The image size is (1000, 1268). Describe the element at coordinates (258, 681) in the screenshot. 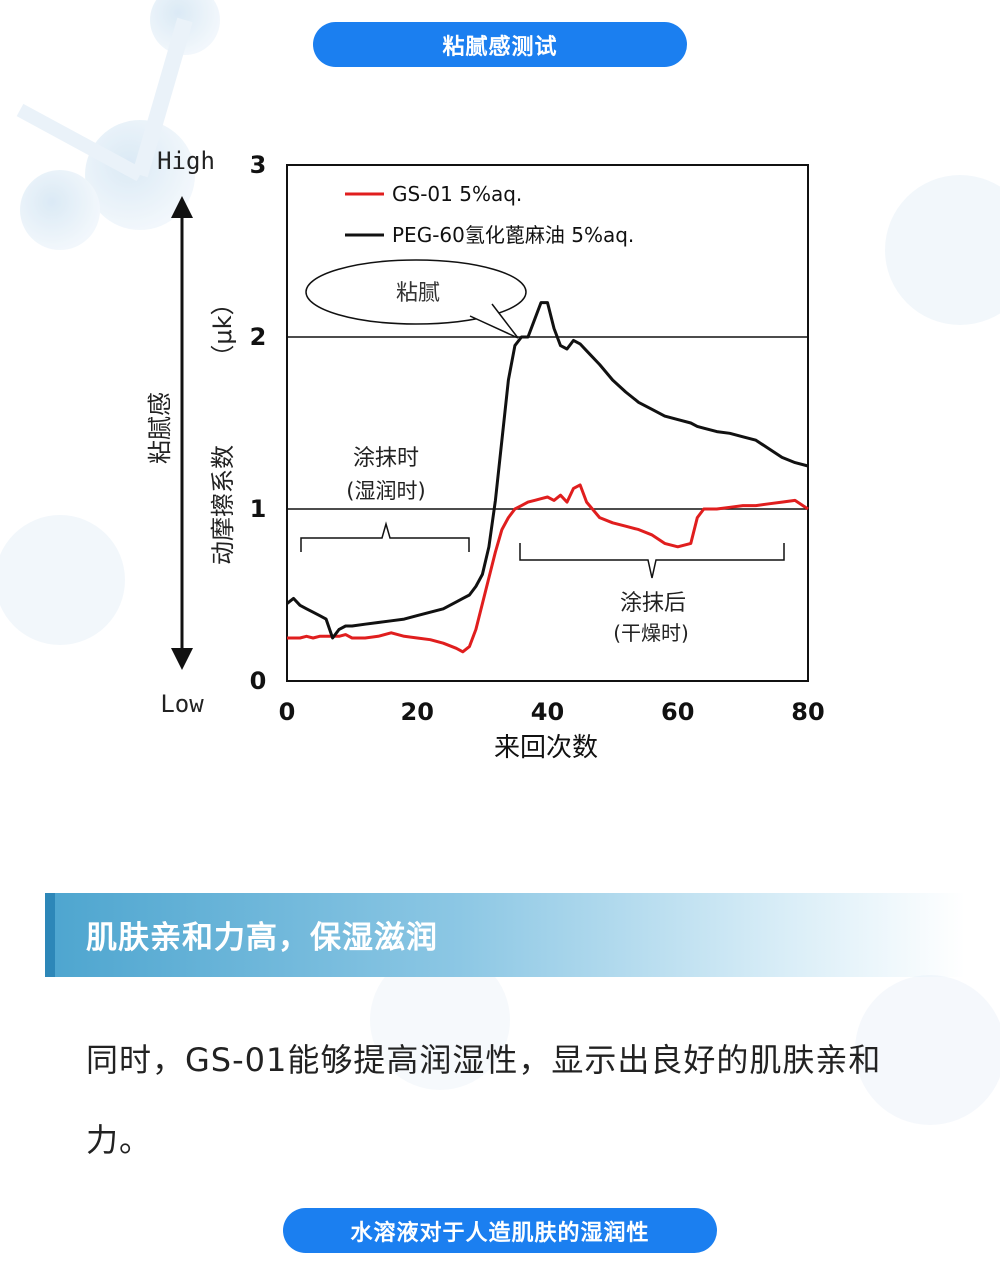

I see `y-tick-label: 0` at that location.